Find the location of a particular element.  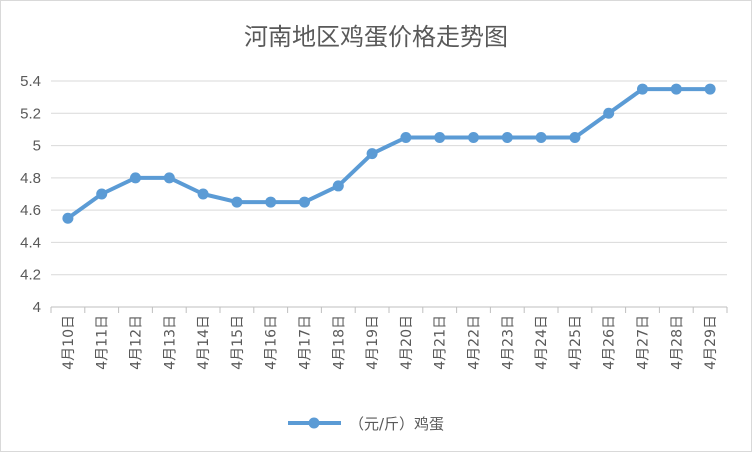

legend-label: （元/斤）鸡蛋 is located at coordinates (396, 424).